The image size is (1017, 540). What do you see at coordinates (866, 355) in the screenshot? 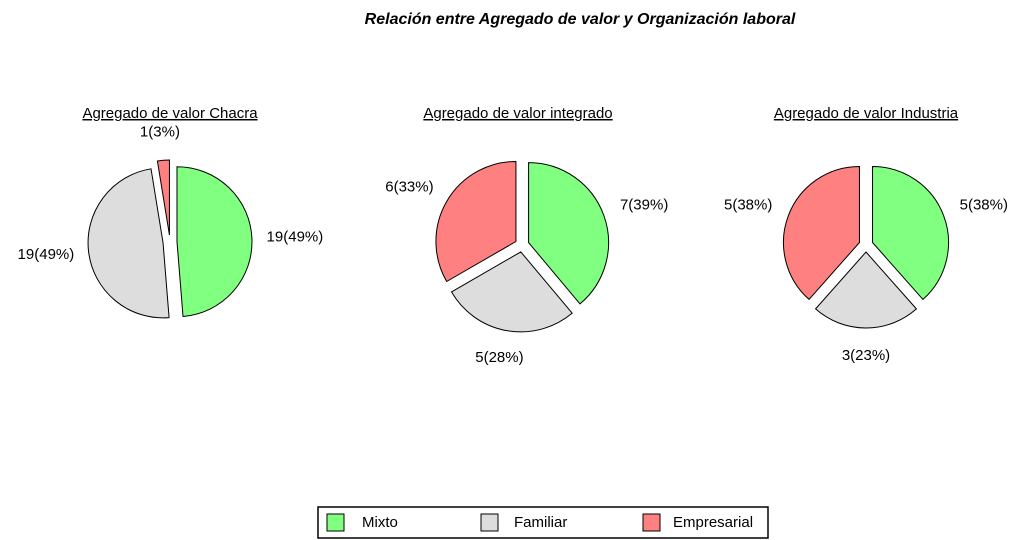
I see `data-label: 3(23%)` at bounding box center [866, 355].